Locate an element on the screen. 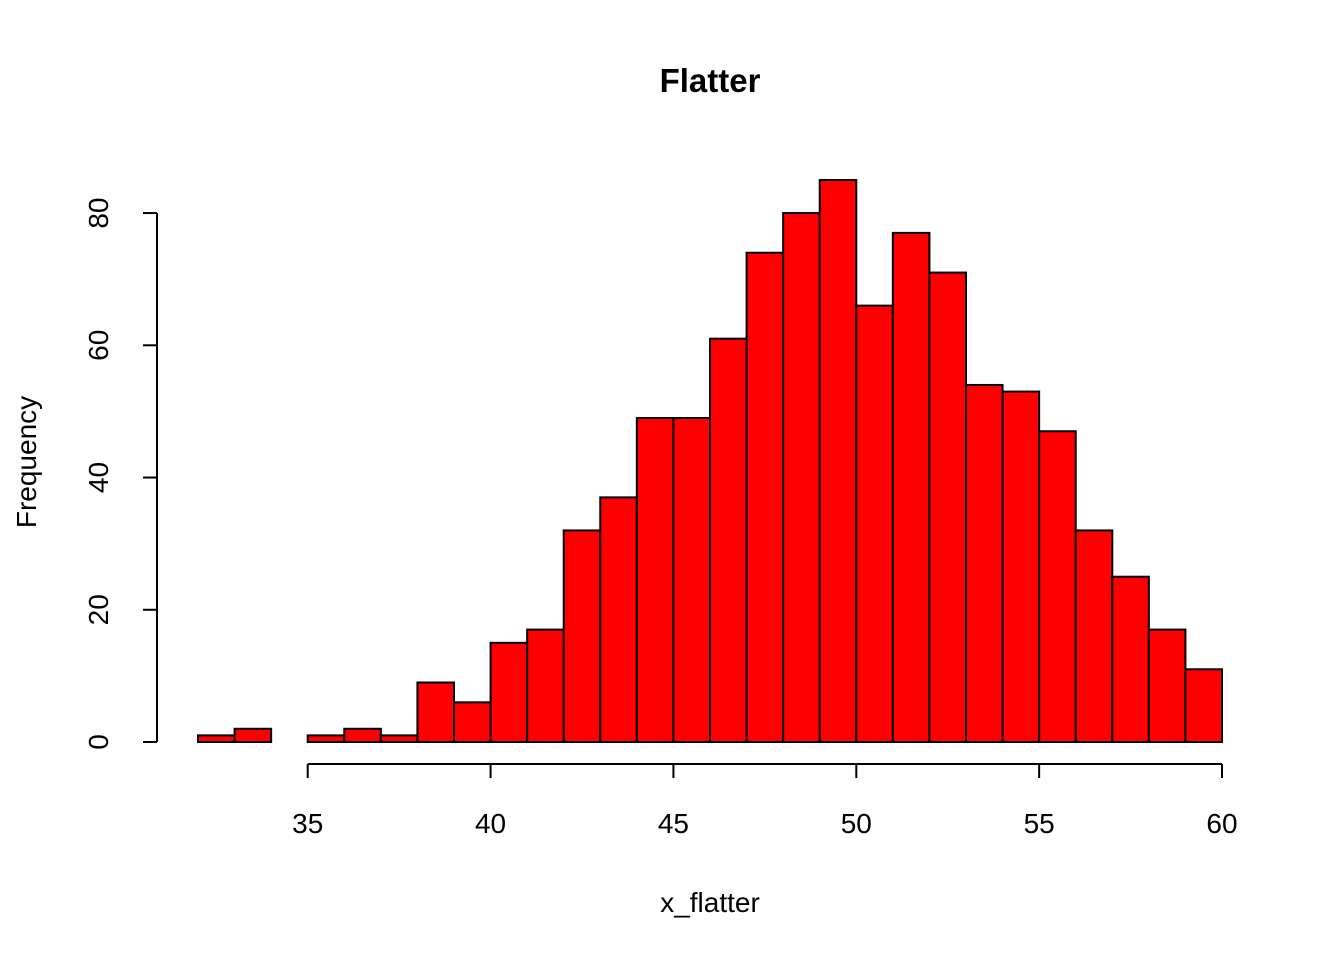 The width and height of the screenshot is (1344, 960). x-tick-label: 50 is located at coordinates (856, 823).